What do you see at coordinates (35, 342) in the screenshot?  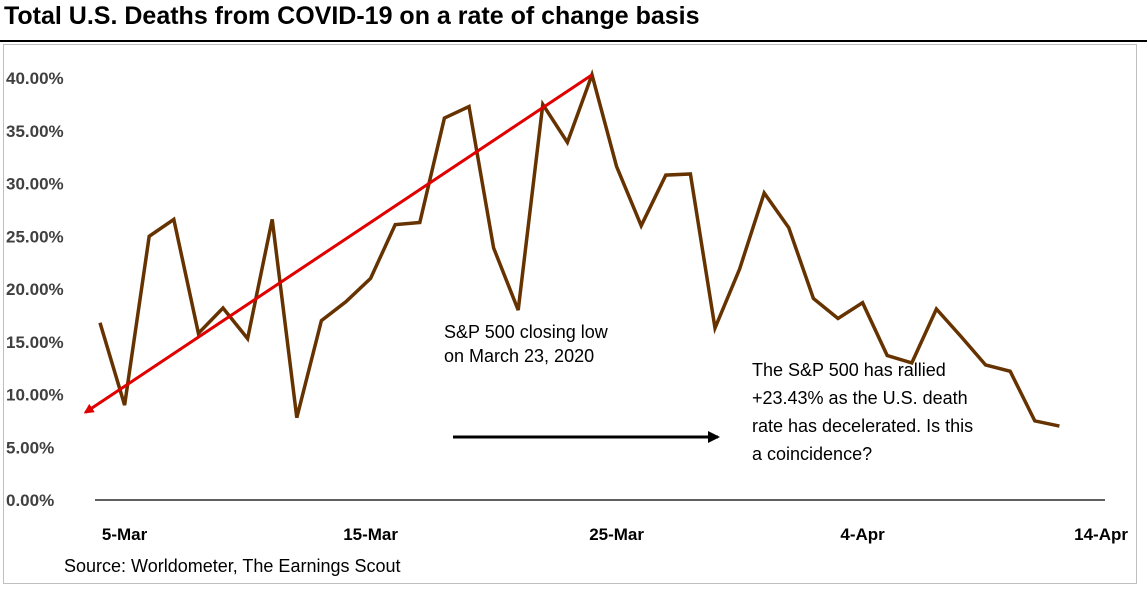 I see `y-tick-label: 15.00%` at bounding box center [35, 342].